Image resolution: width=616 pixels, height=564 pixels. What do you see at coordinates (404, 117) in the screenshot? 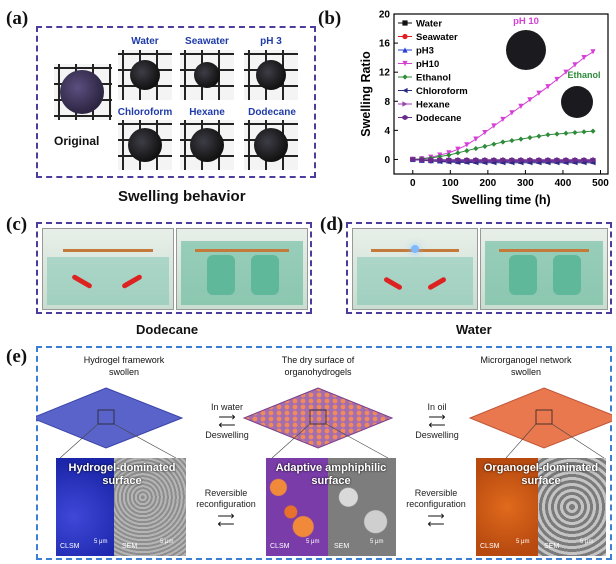
I see `legend-marker-dodecane` at bounding box center [404, 117].